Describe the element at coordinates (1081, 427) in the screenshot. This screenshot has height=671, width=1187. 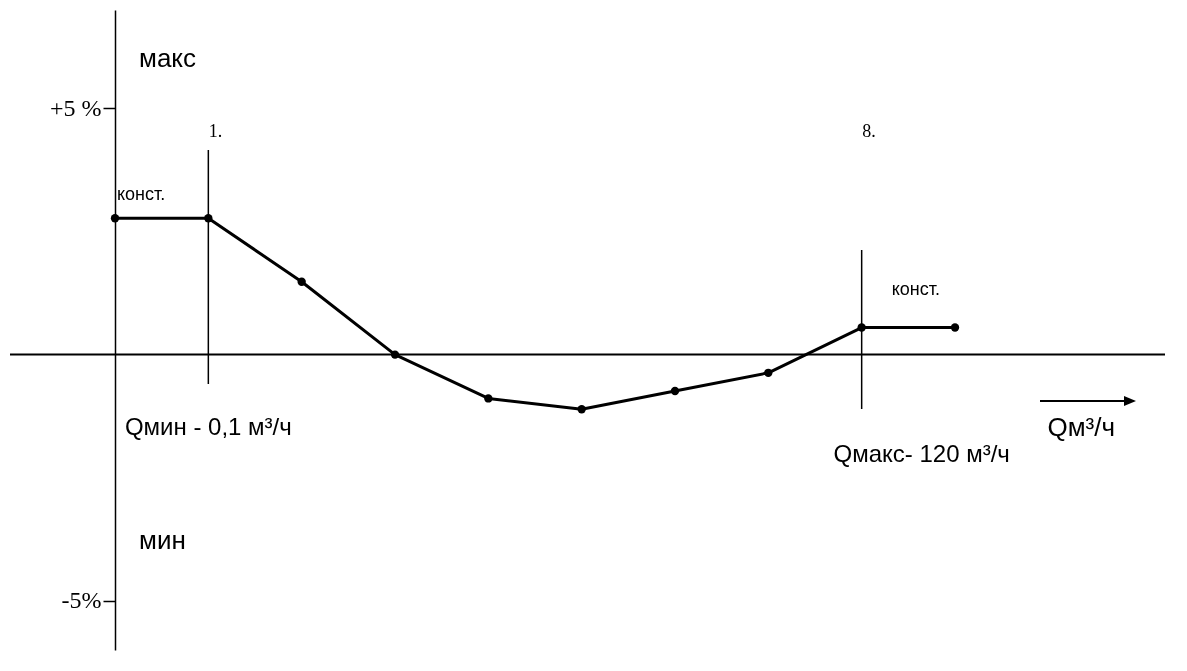
I see `x-axis-title: Qм³/ч` at that location.